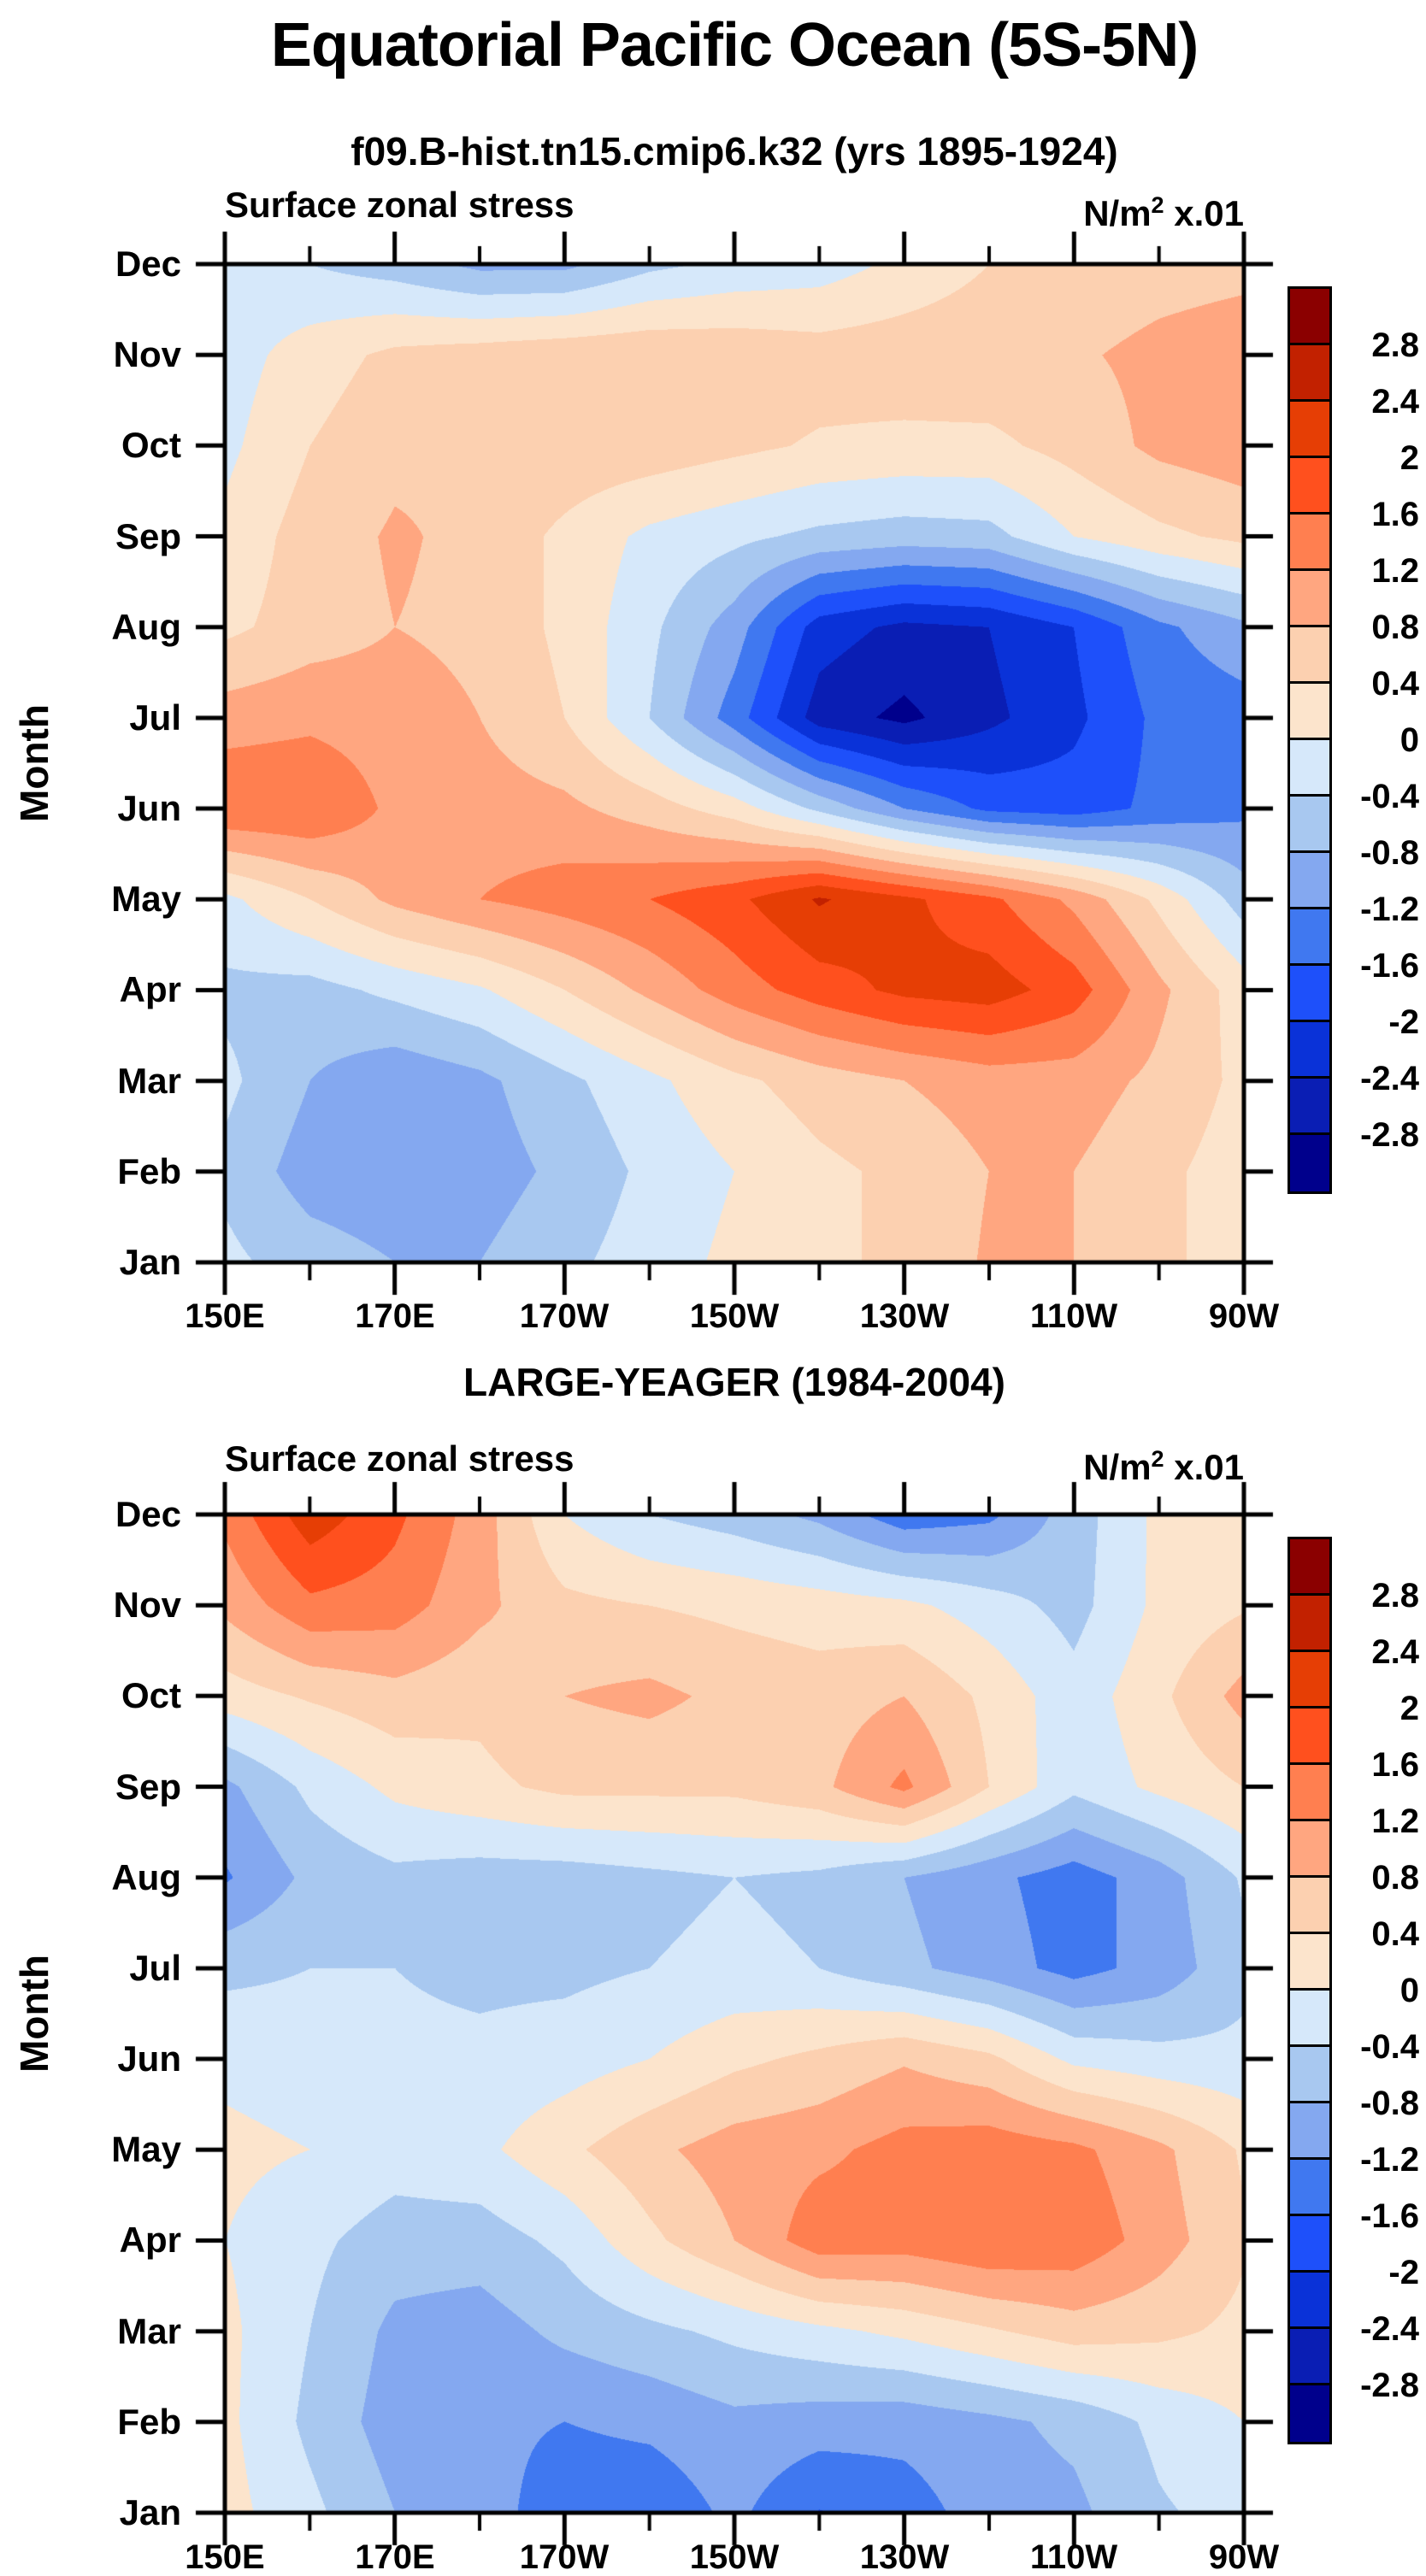 This screenshot has width=1426, height=2576. What do you see at coordinates (734, 1382) in the screenshot?
I see `panel2-subtitle: LARGE-YEAGER (1984-2004)` at bounding box center [734, 1382].